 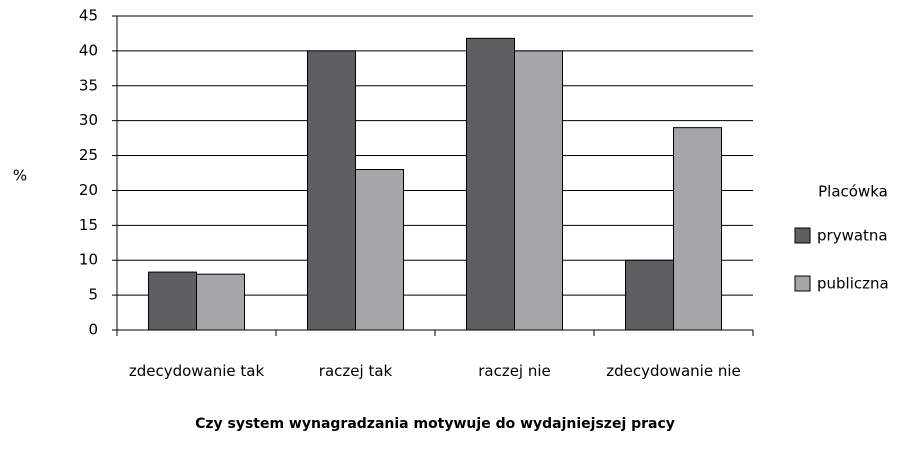 What do you see at coordinates (88, 120) in the screenshot?
I see `y-tick-label: 30` at bounding box center [88, 120].